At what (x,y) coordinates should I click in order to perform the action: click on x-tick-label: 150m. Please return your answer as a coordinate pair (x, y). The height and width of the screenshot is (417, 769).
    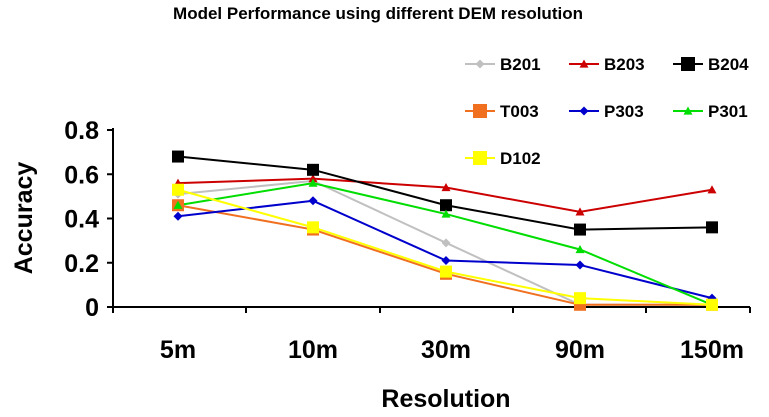
    Looking at the image, I should click on (712, 350).